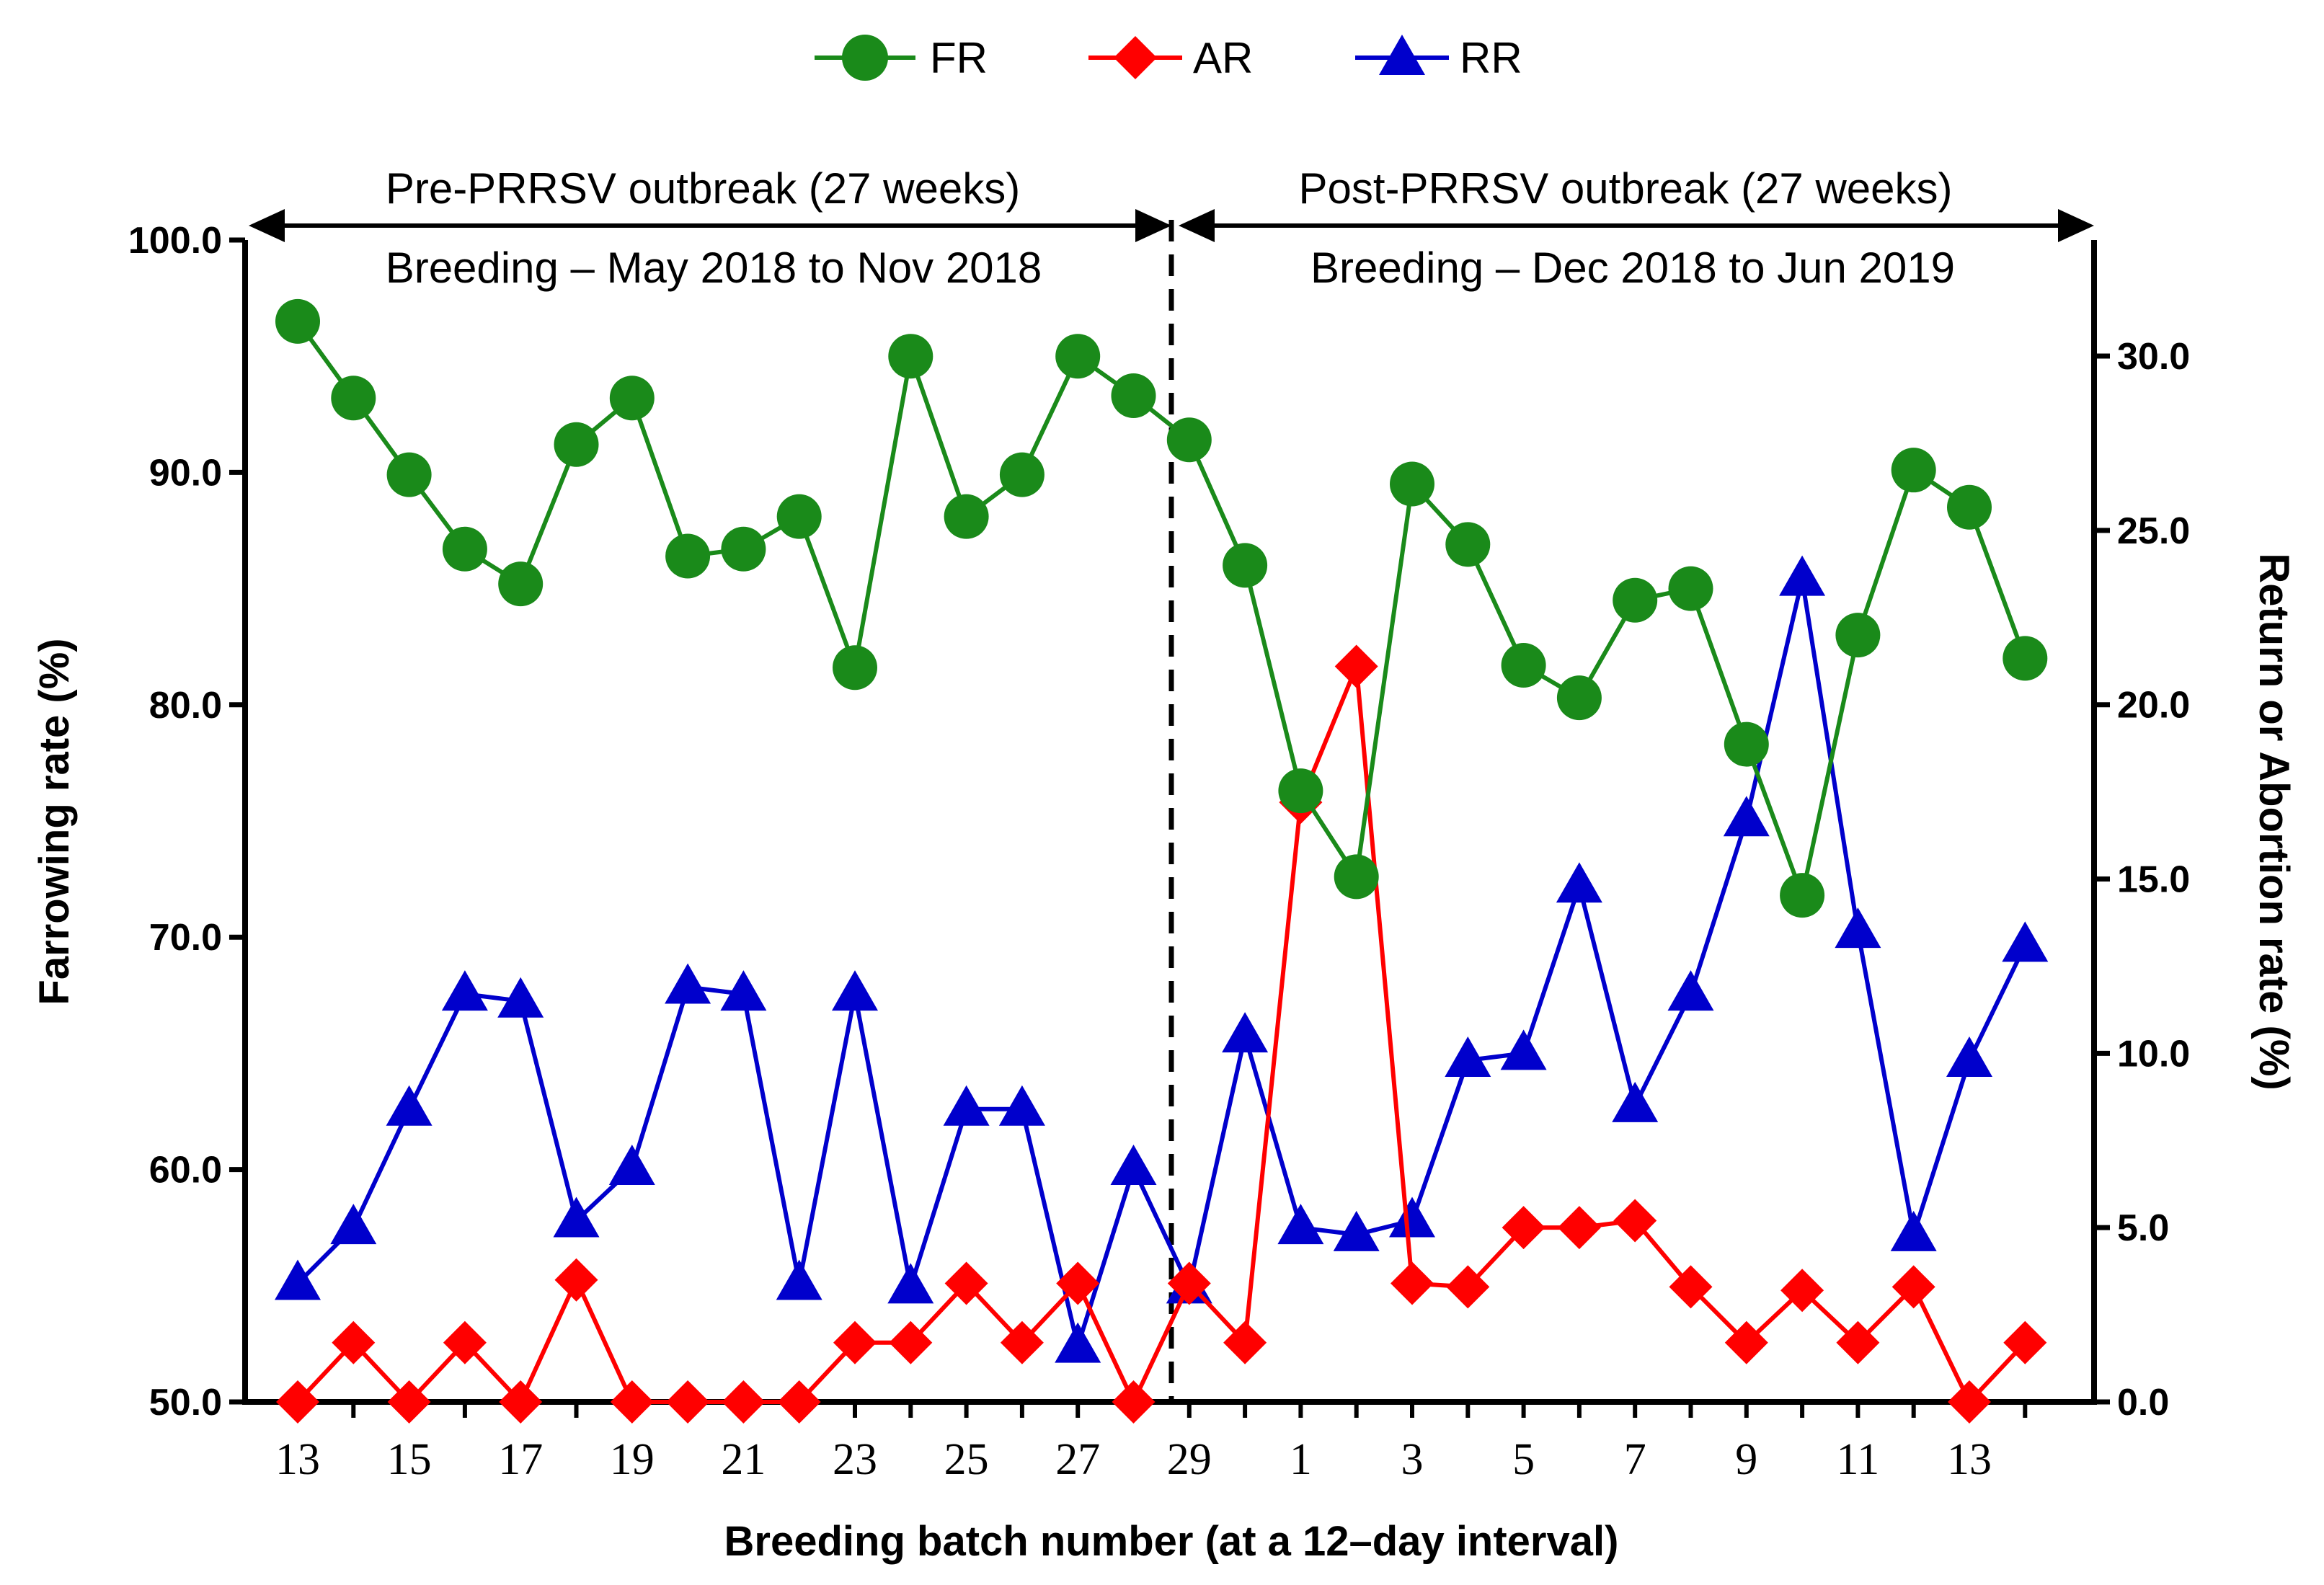 The width and height of the screenshot is (2324, 1585). Describe the element at coordinates (1438, 58) in the screenshot. I see `legend-item-rr: RR` at that location.